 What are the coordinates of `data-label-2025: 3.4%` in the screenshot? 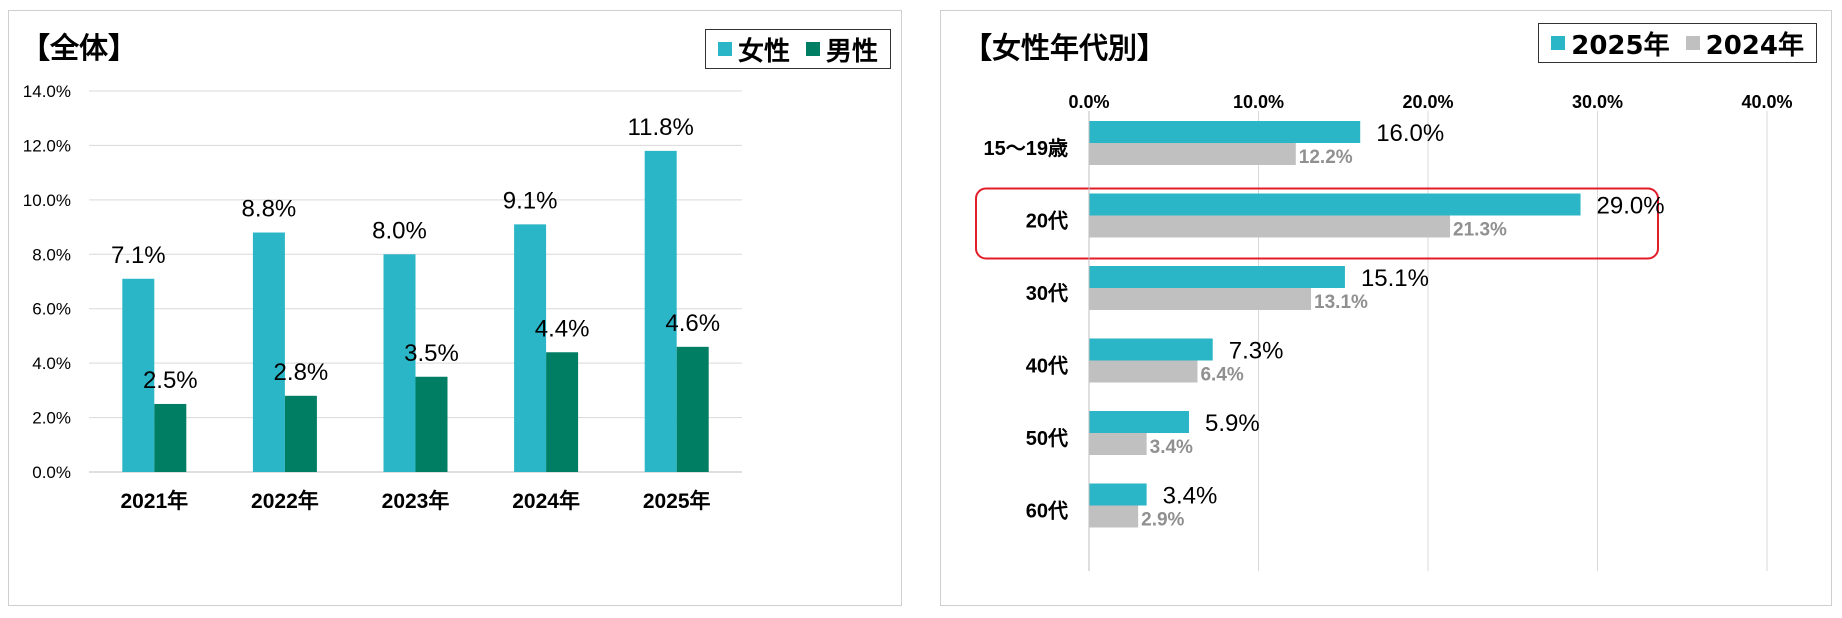 It's located at (1190, 496).